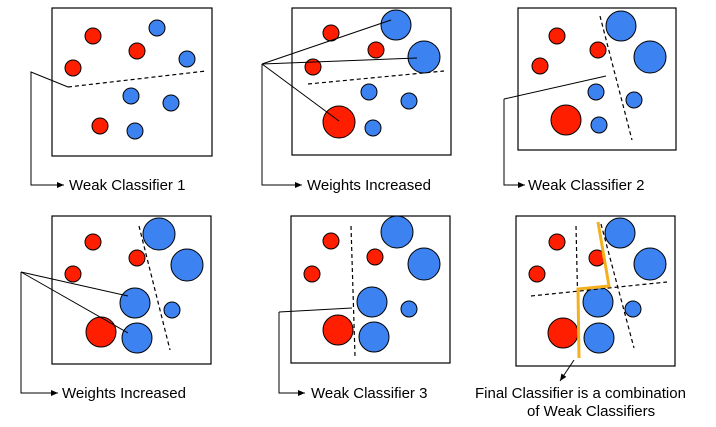 This screenshot has height=427, width=716. Describe the element at coordinates (591, 411) in the screenshot. I see `panel-caption-line-2: of Weak Classifiers` at that location.